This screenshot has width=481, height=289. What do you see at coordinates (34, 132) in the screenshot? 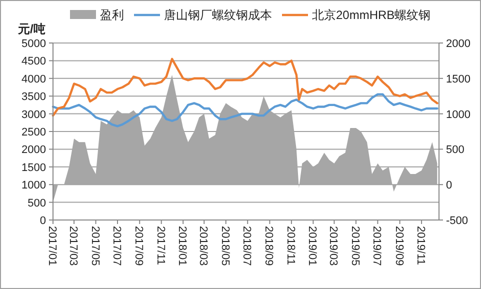
I see `y-tick-label: 2500` at bounding box center [34, 132].